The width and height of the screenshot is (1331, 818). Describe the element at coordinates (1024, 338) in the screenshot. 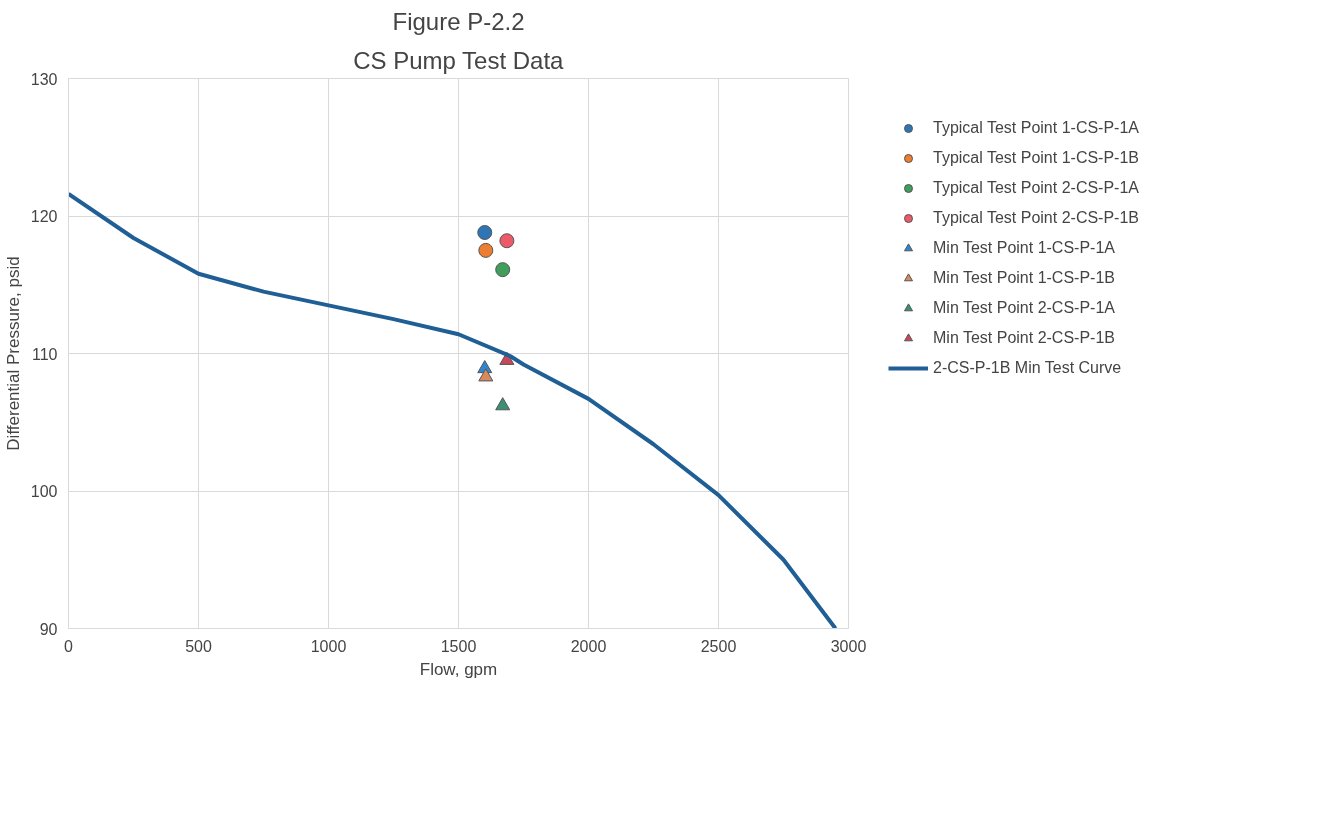

I see `legend-label: Min Test Point 2-CS-P-1B` at that location.